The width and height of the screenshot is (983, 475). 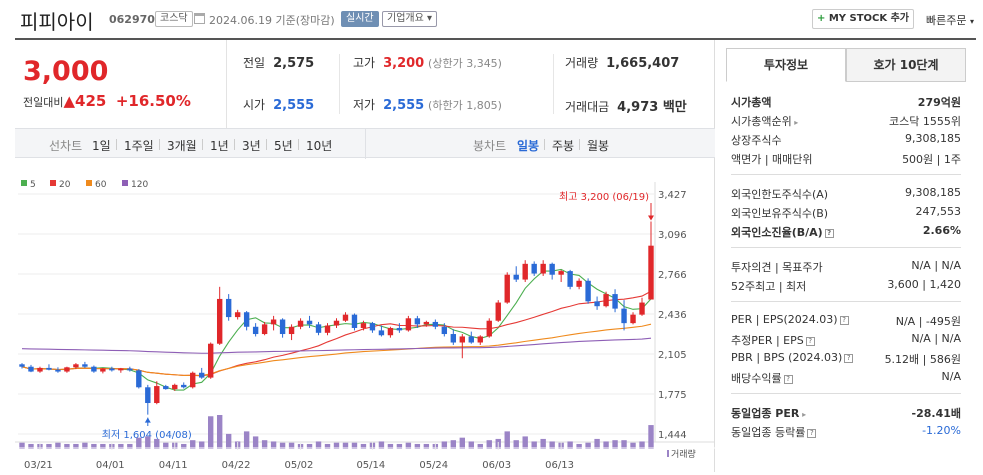 I want to click on header-divider, so click(x=495, y=39).